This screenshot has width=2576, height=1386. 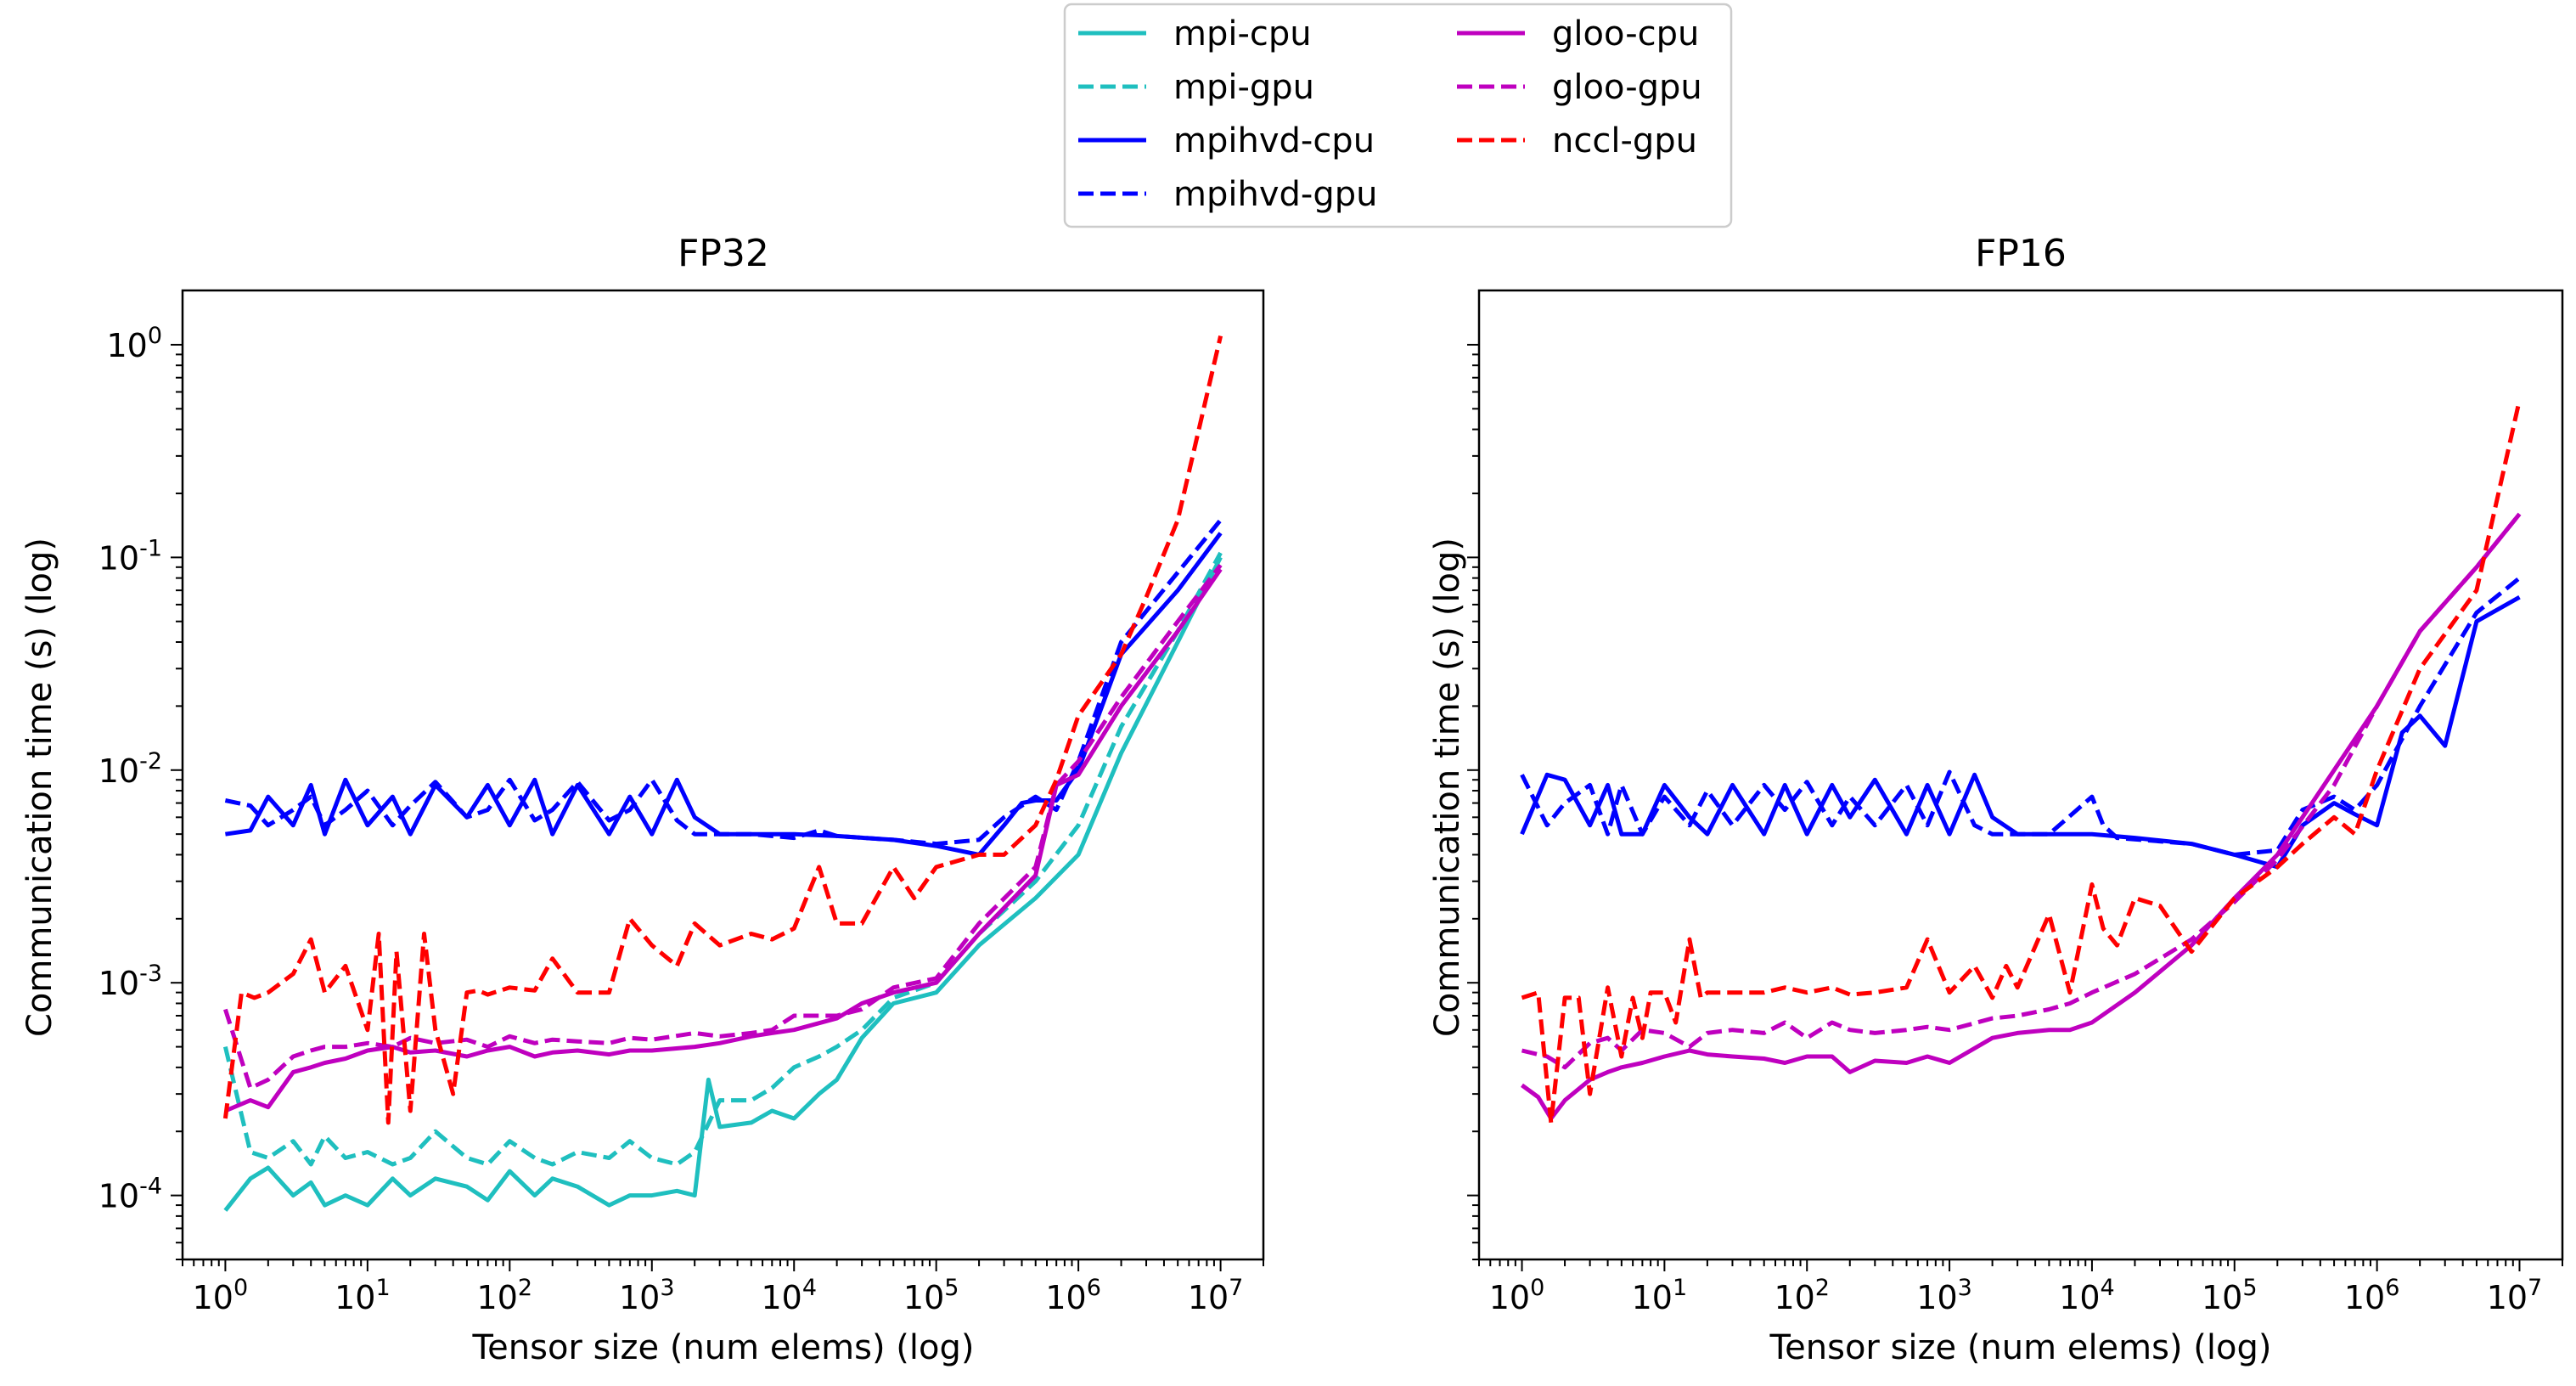 I want to click on series-line-gloo-gpu, so click(x=723, y=827).